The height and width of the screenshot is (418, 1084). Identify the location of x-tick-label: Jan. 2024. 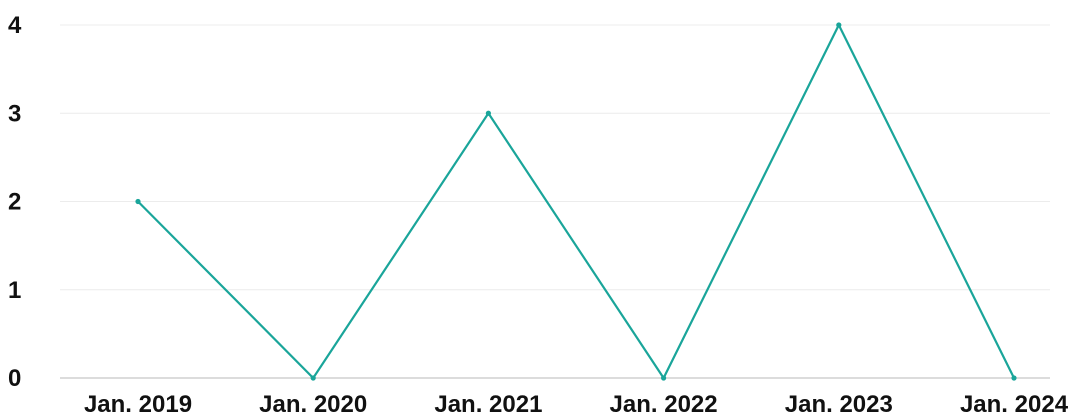
(1014, 404).